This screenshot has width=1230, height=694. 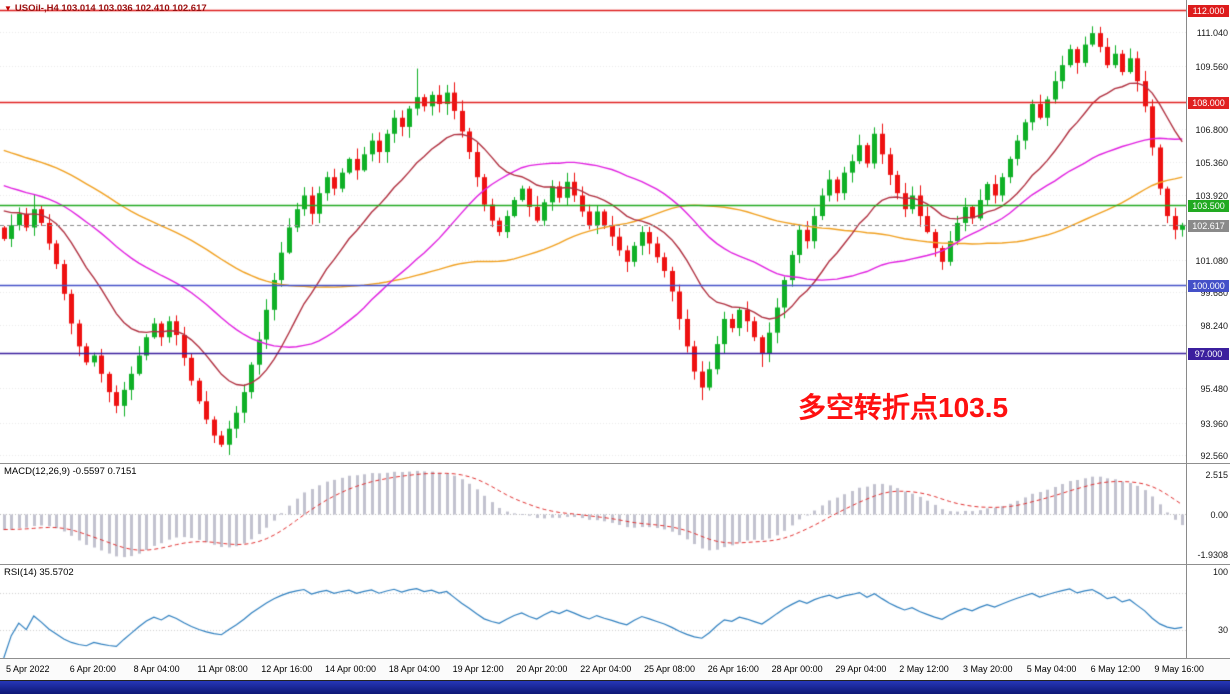 What do you see at coordinates (670, 669) in the screenshot?
I see `time-tick-label: 25 Apr 08:00` at bounding box center [670, 669].